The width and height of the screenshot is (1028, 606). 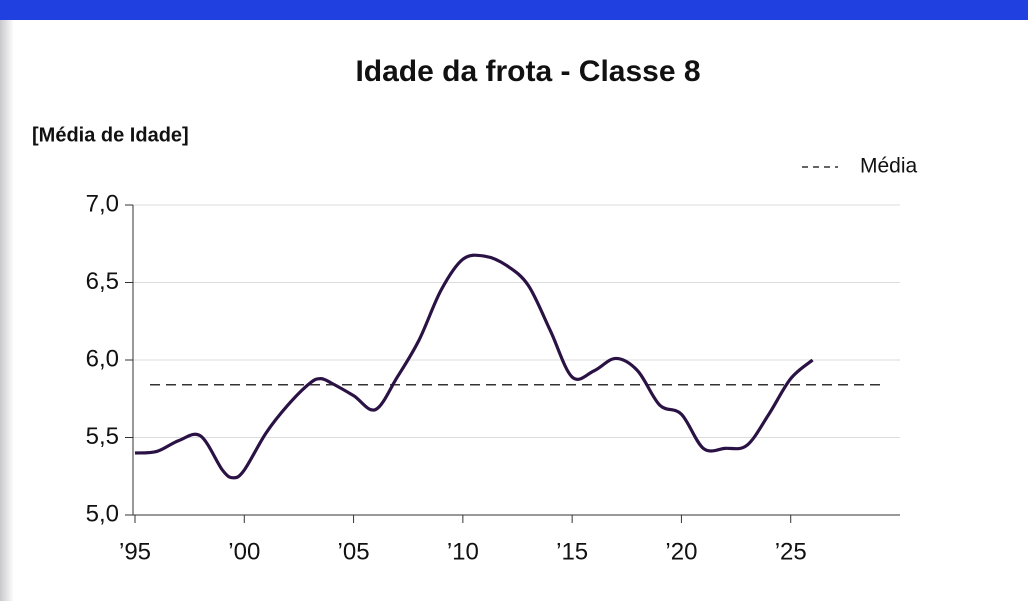 I want to click on side-strip, so click(x=7, y=310).